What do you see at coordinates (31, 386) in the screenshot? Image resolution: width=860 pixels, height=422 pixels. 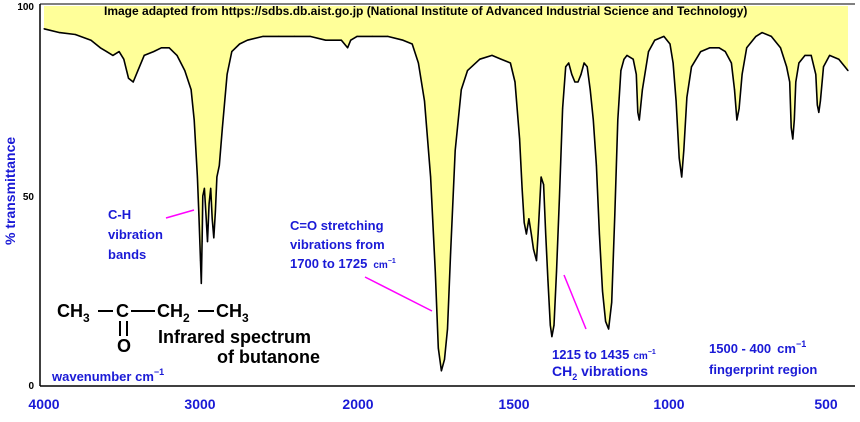 I see `y-tick-label: 0` at bounding box center [31, 386].